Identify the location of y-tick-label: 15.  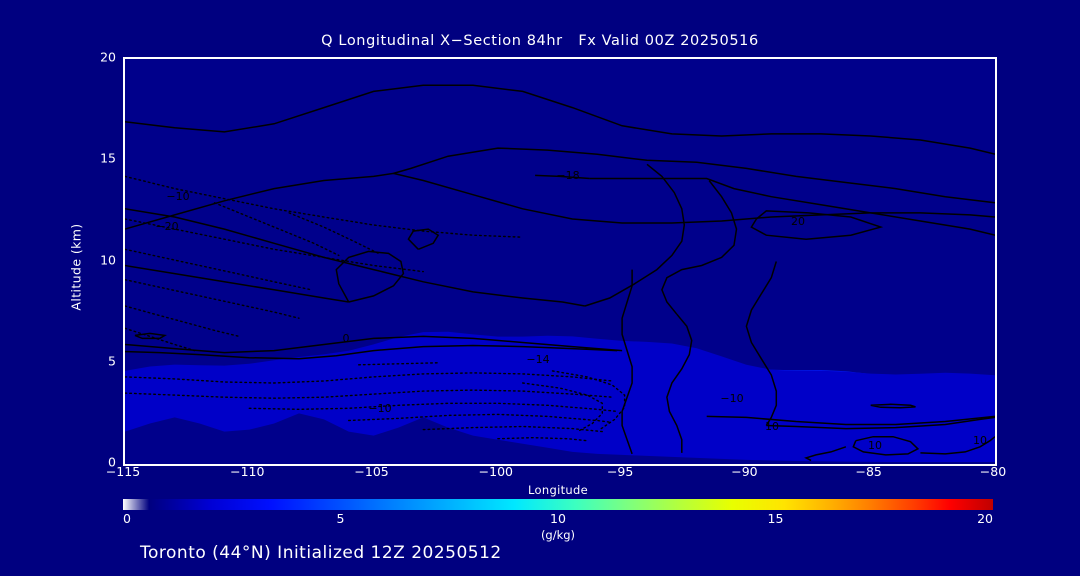
(108, 158).